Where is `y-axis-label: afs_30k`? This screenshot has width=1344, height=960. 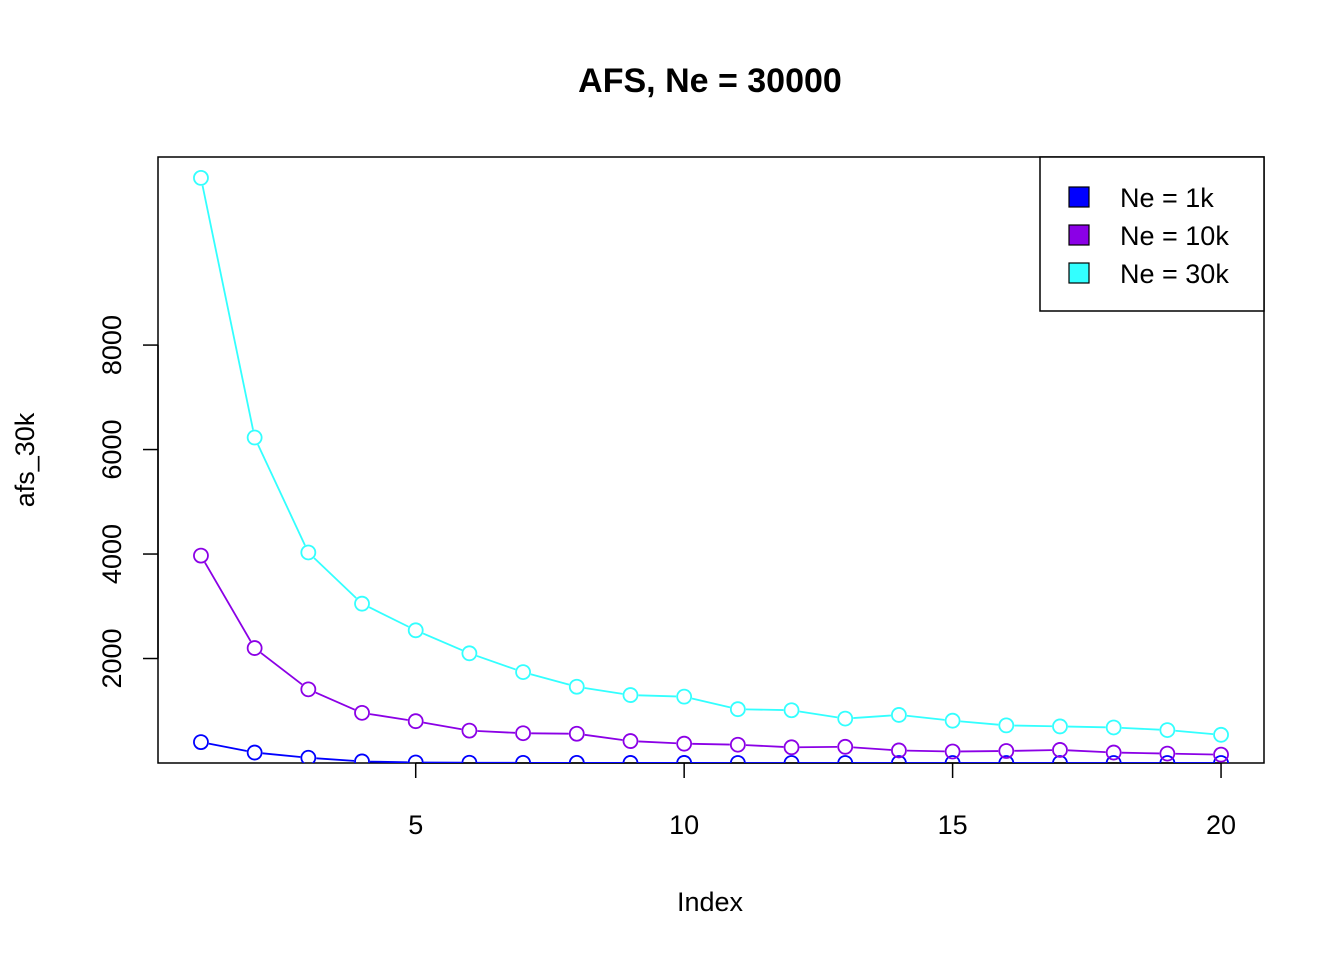 y-axis-label: afs_30k is located at coordinates (25, 459).